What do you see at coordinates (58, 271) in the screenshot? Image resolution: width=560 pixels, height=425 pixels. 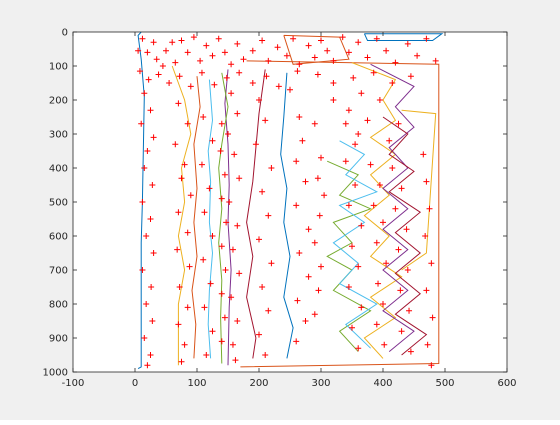 I see `y-tick-label: 700` at bounding box center [58, 271].